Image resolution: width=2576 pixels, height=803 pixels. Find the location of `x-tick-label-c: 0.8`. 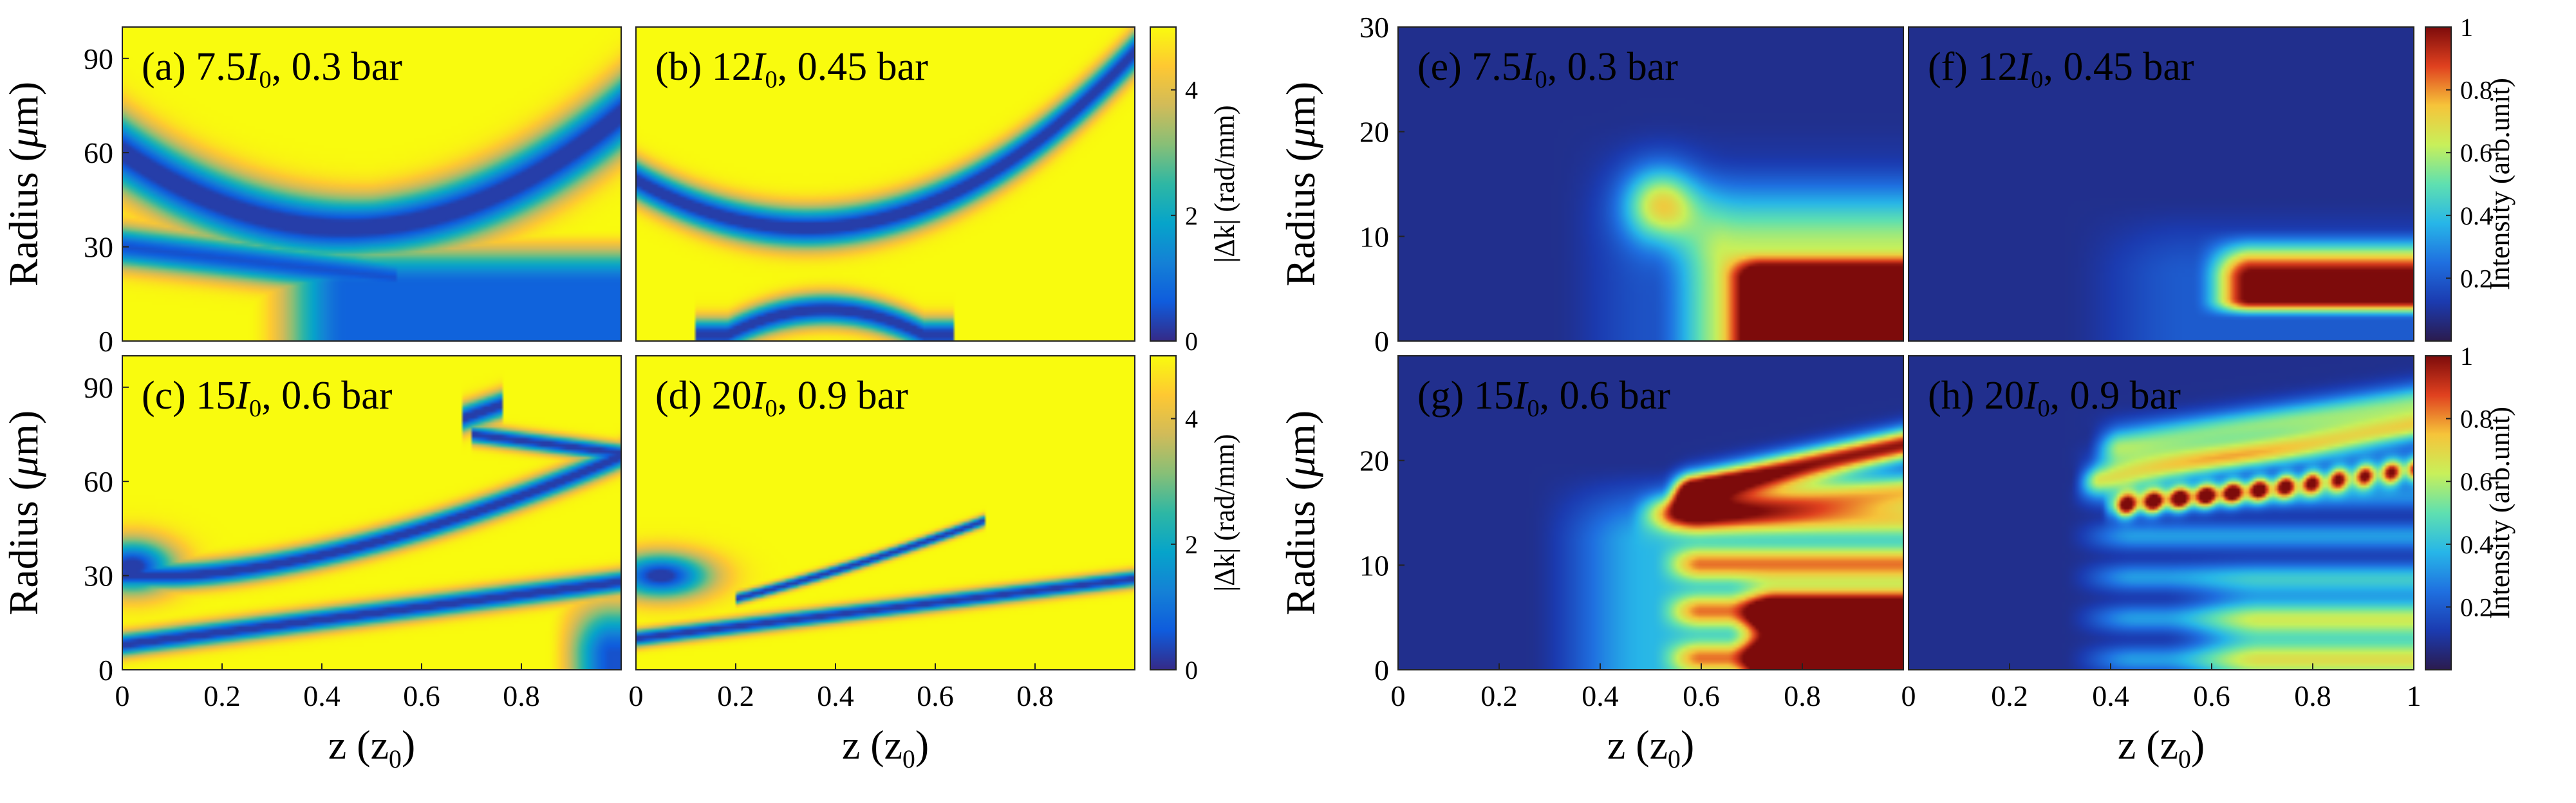

x-tick-label-c: 0.8 is located at coordinates (521, 696).